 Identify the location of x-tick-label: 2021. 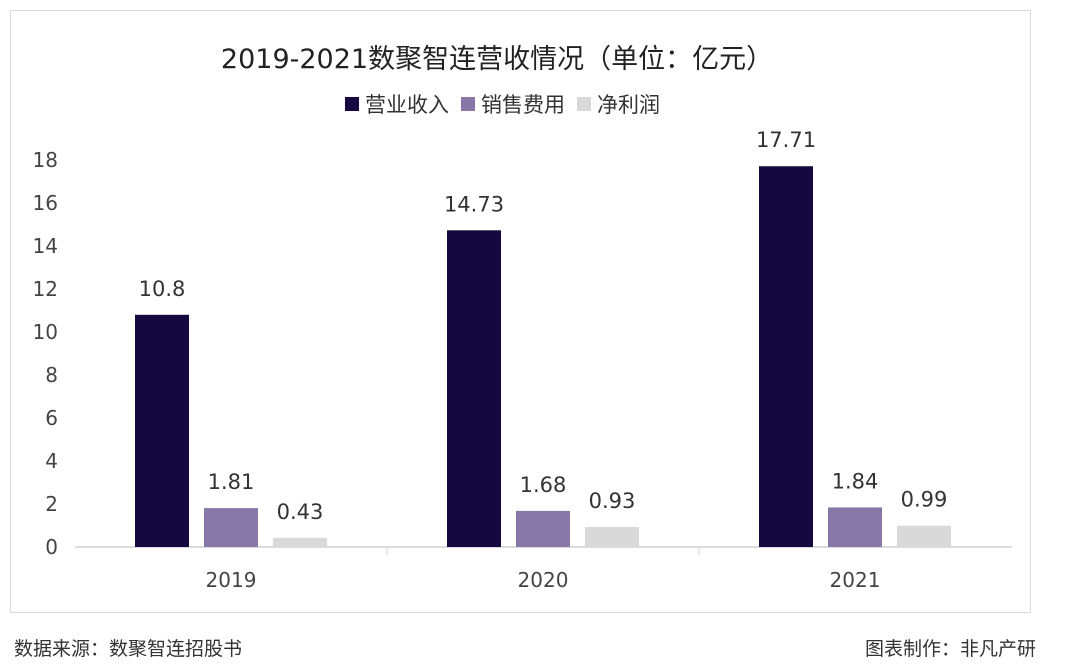
(855, 580).